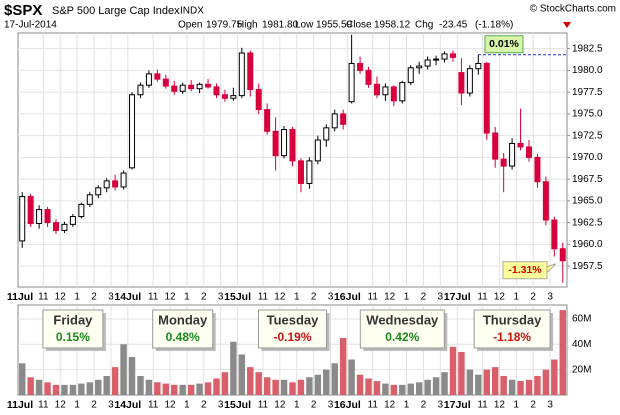 Image resolution: width=620 pixels, height=415 pixels. I want to click on day-box, so click(183, 329).